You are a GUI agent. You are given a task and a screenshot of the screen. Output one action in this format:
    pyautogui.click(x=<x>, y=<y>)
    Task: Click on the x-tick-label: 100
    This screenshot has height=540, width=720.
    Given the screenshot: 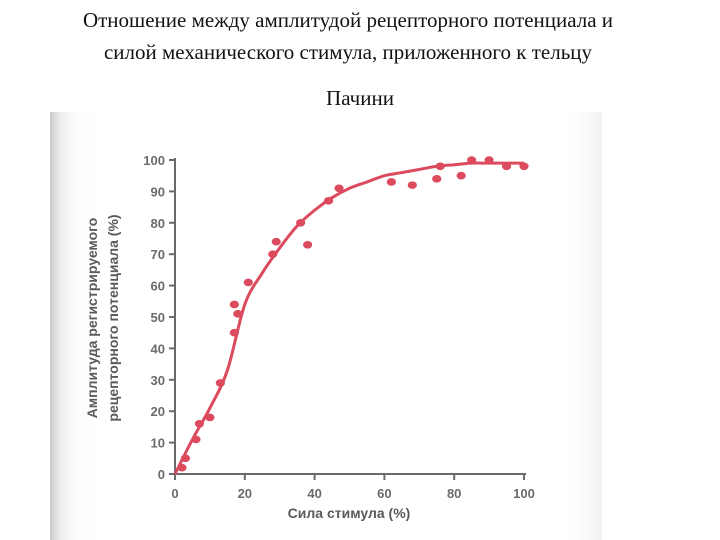 What is the action you would take?
    pyautogui.click(x=524, y=493)
    